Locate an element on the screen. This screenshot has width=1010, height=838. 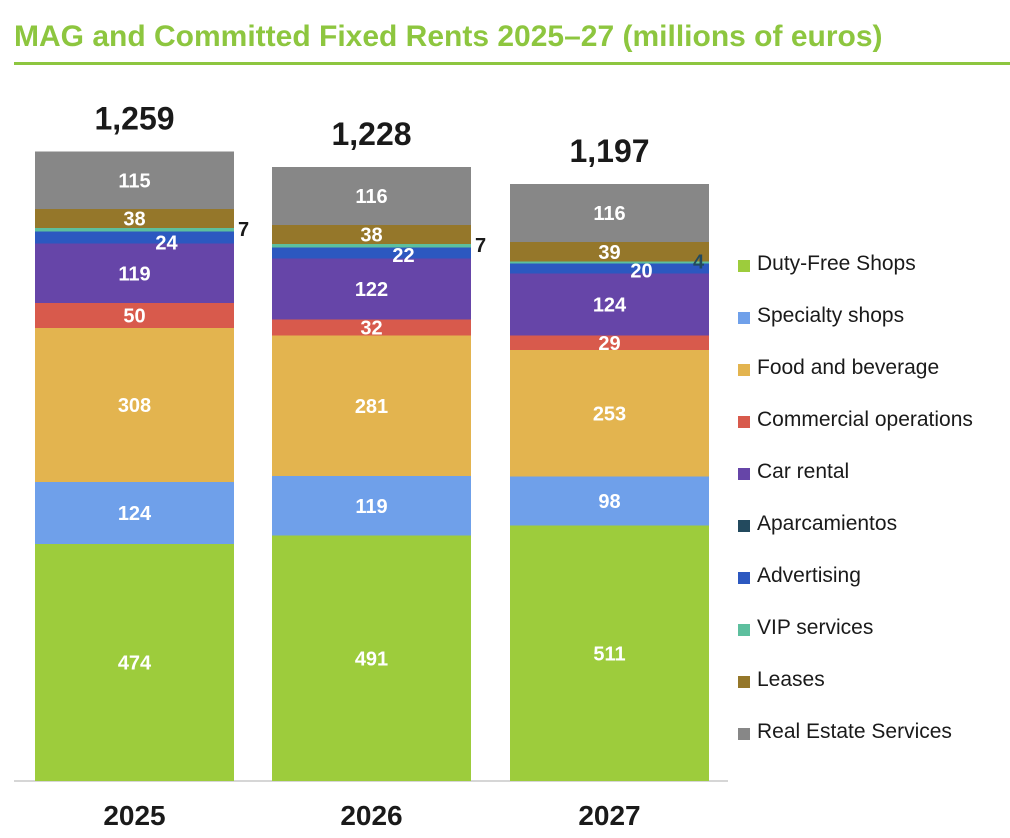
data-label-commercial-operations-2026: 32 is located at coordinates (371, 329).